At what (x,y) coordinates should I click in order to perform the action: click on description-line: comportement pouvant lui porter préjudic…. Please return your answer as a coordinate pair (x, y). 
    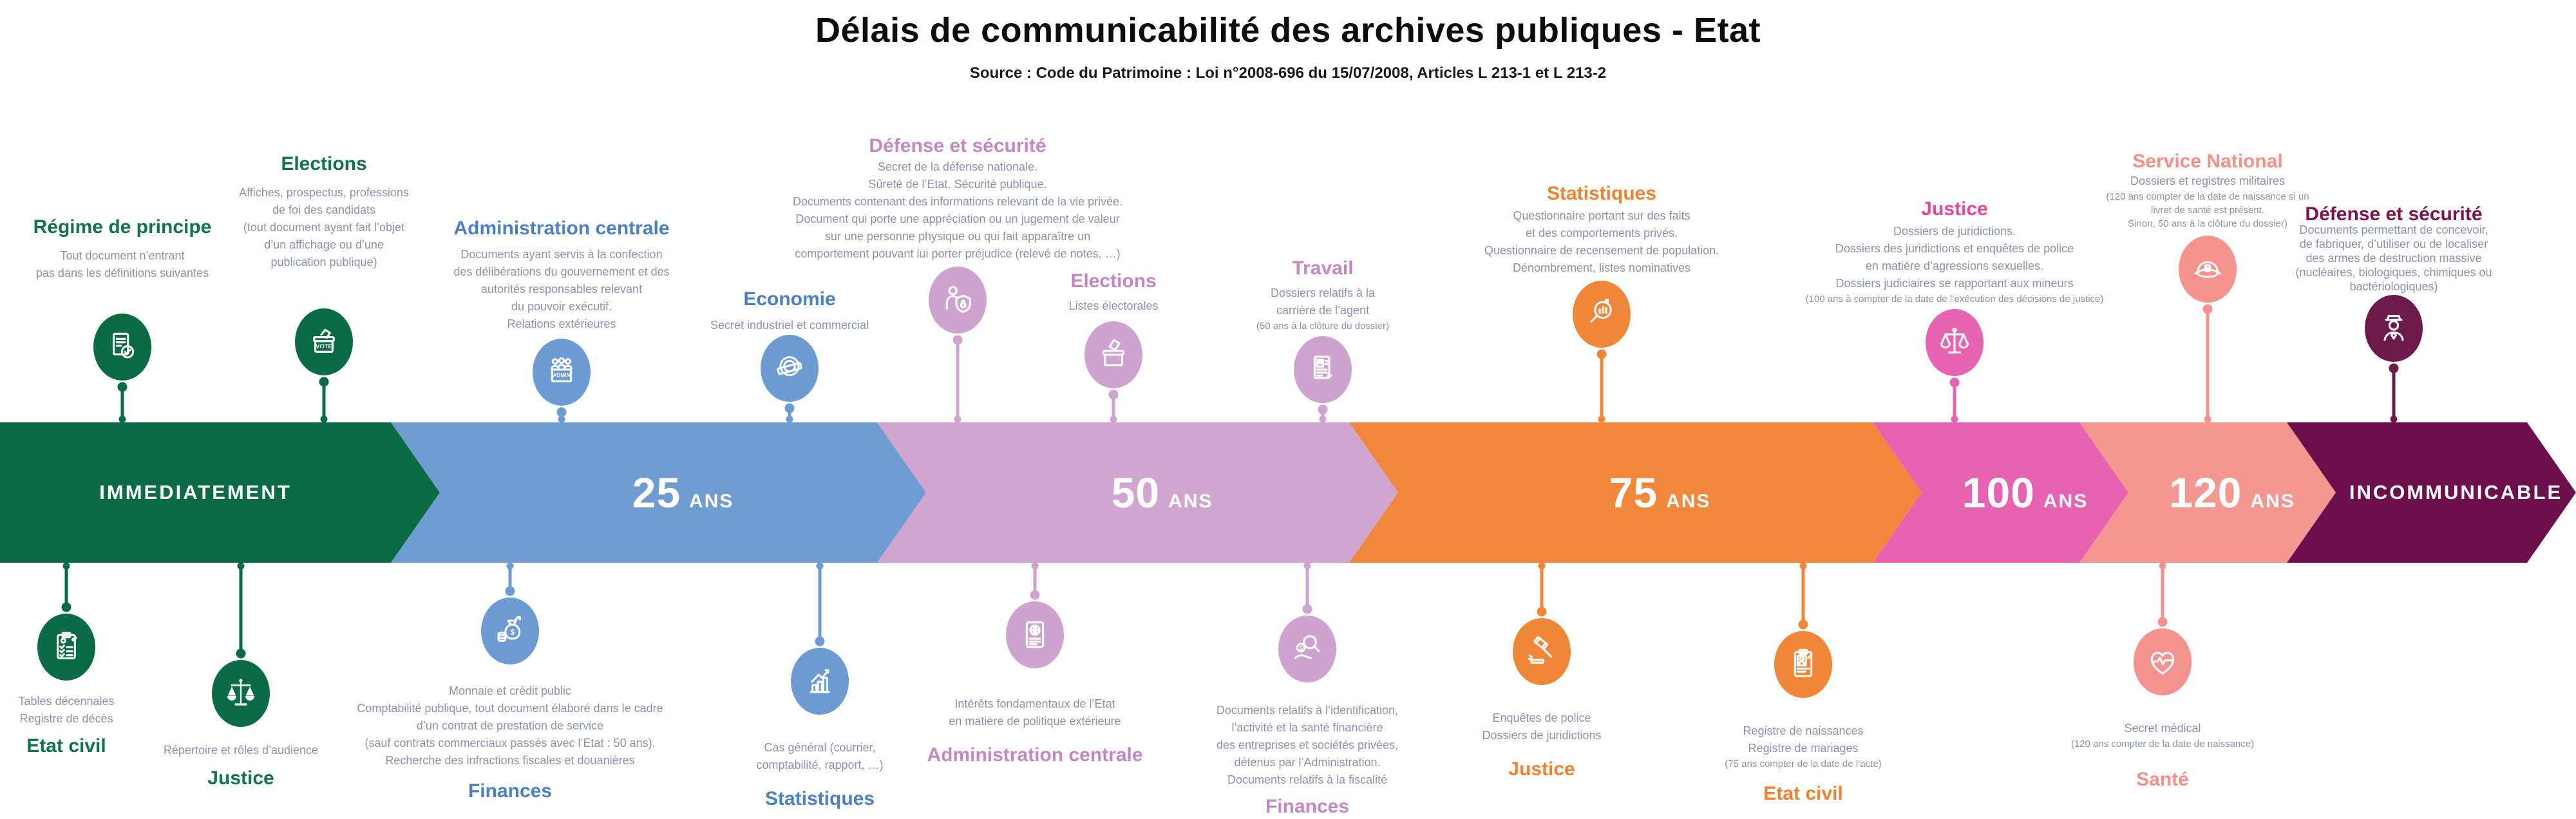
    Looking at the image, I should click on (958, 253).